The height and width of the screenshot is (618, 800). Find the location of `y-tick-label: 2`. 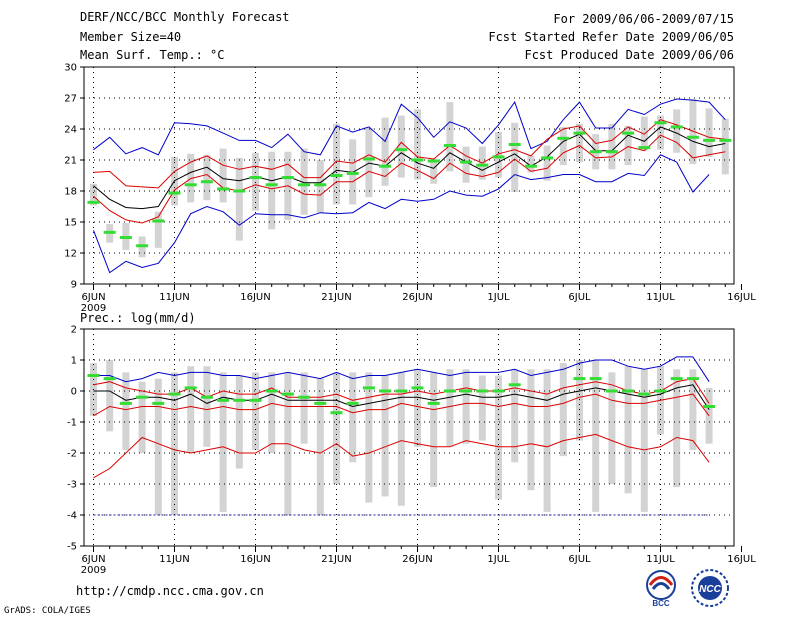

y-tick-label: 2 is located at coordinates (74, 330).